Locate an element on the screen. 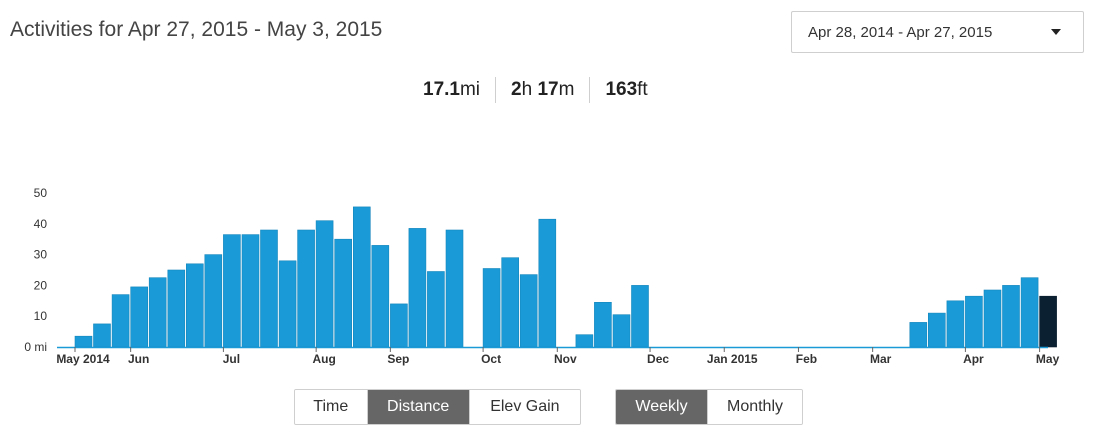 The width and height of the screenshot is (1101, 439). distance-button: Distance is located at coordinates (418, 407).